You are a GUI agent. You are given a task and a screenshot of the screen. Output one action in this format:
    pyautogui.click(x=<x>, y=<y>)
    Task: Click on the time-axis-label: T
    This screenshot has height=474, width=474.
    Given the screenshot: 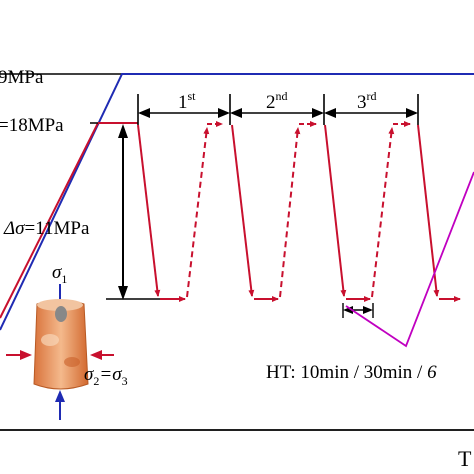 What is the action you would take?
    pyautogui.click(x=465, y=458)
    